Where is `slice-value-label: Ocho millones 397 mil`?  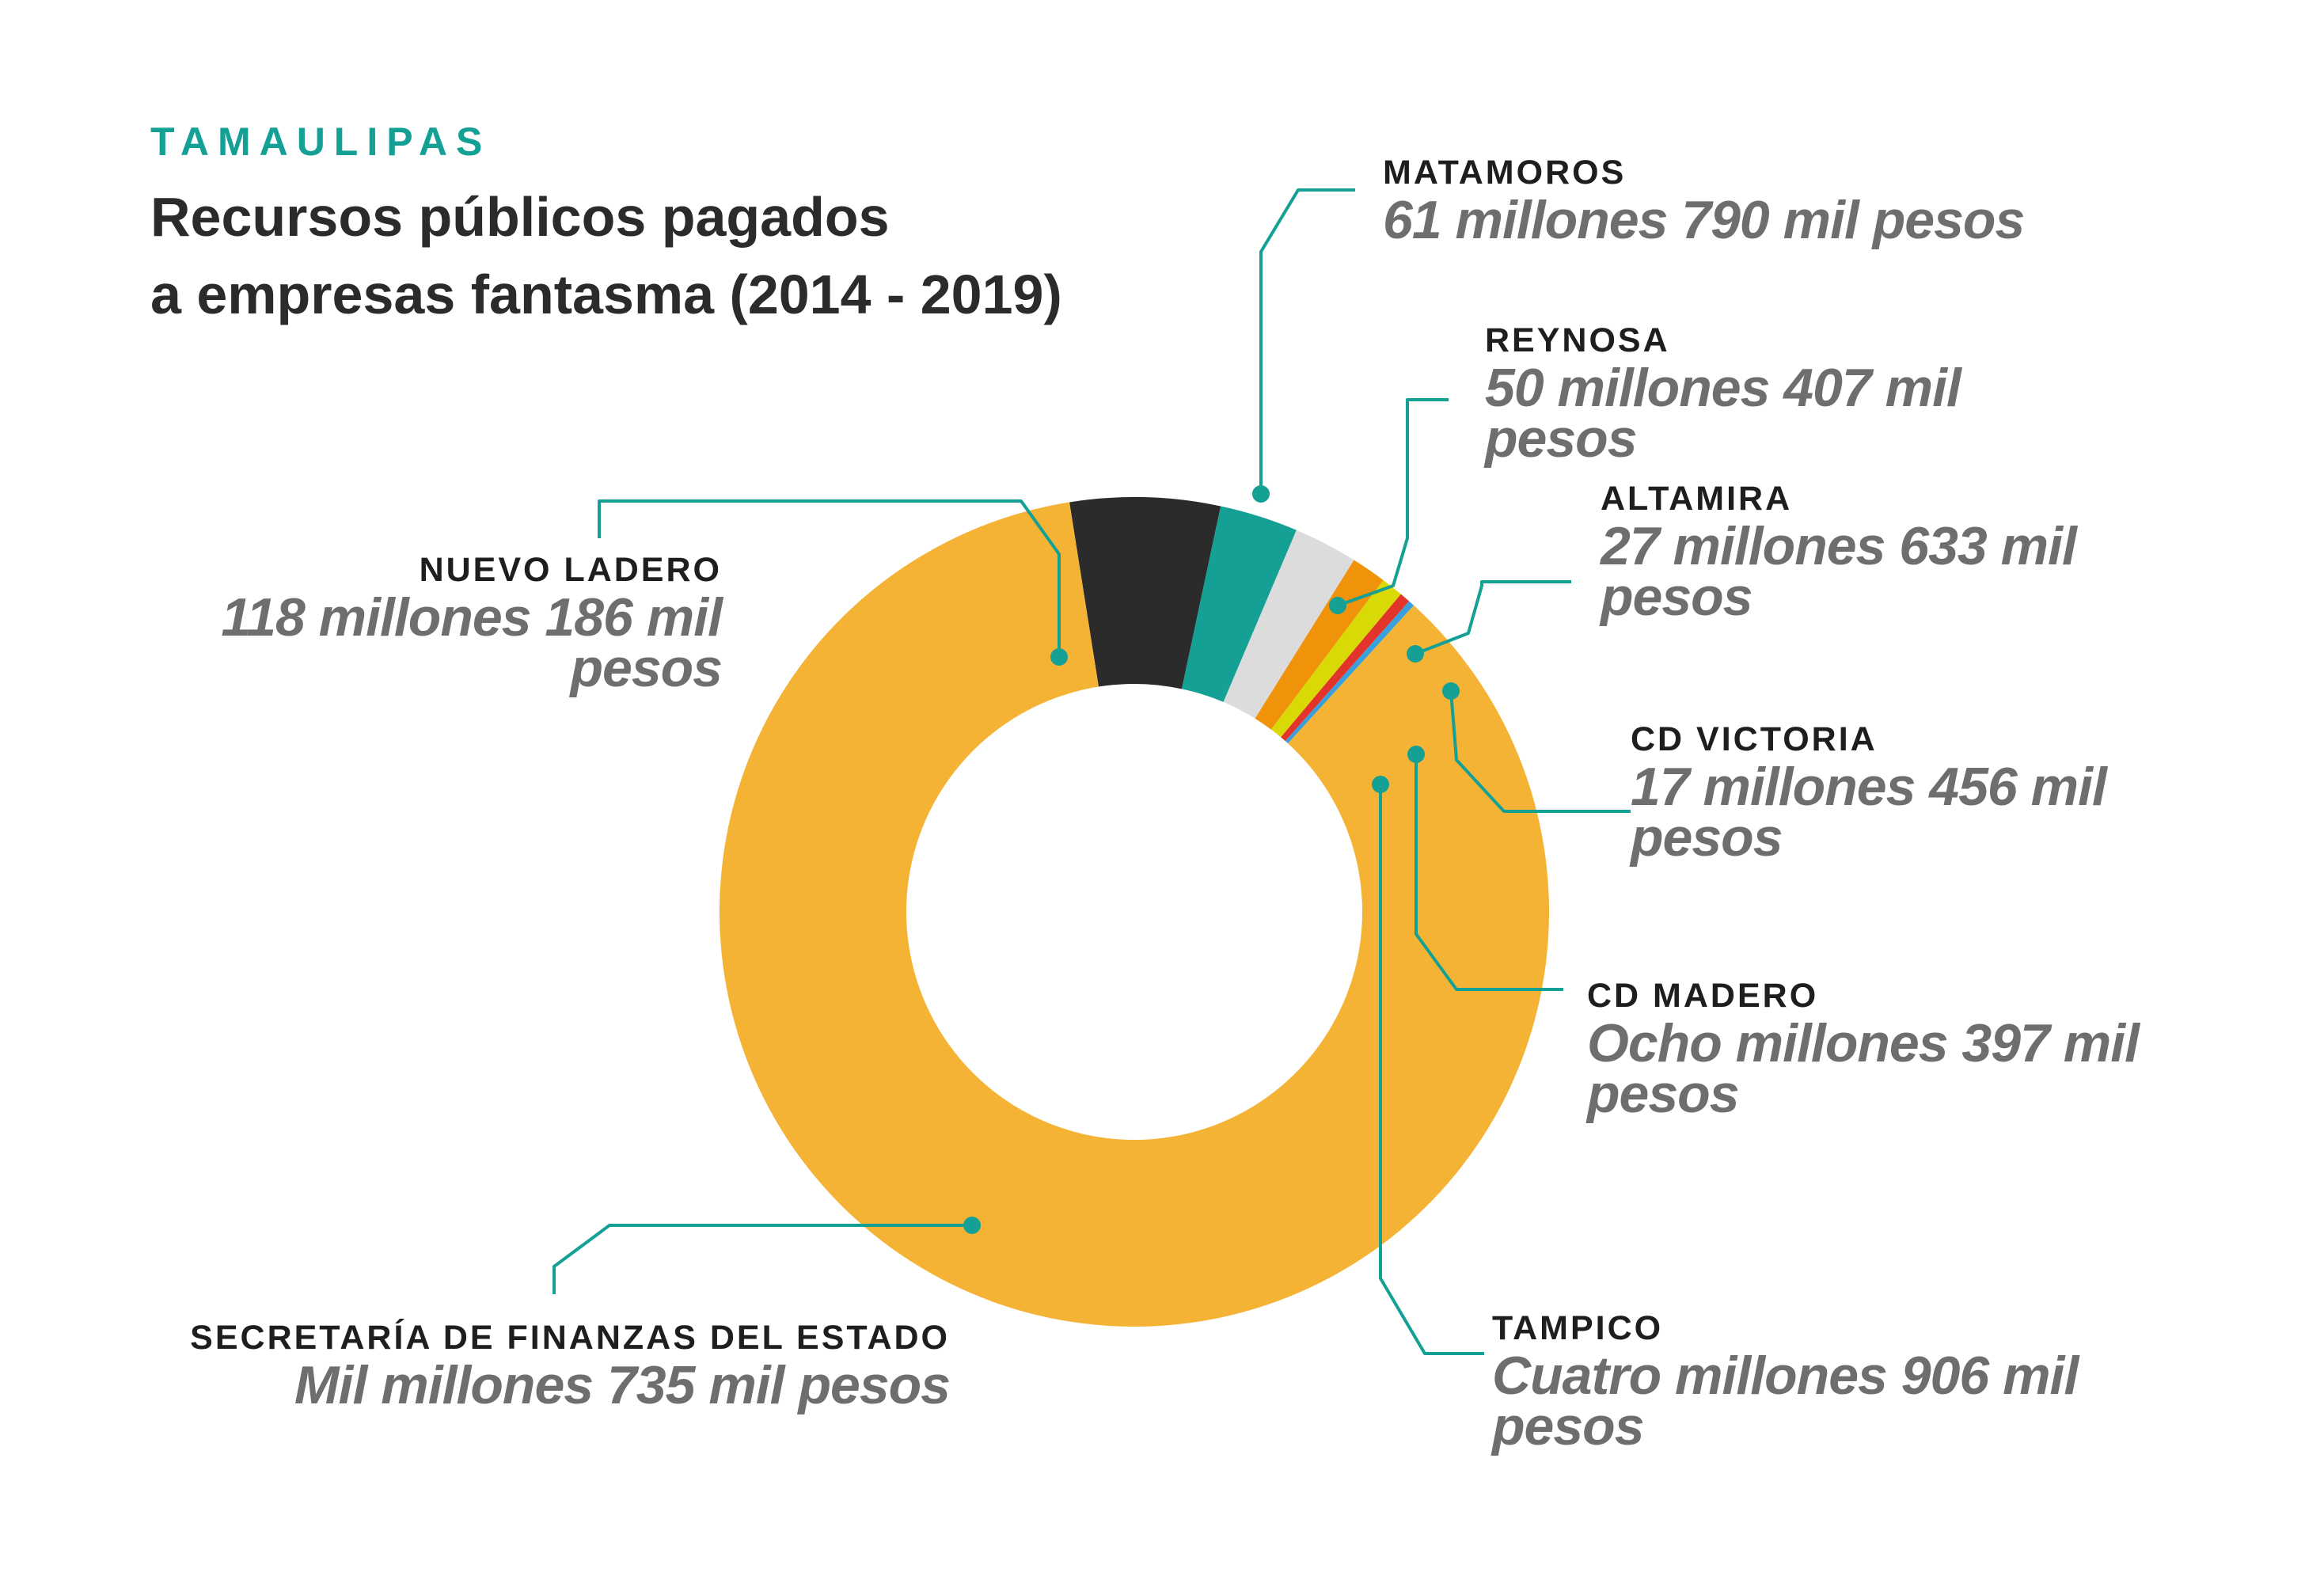 slice-value-label: Ocho millones 397 mil is located at coordinates (1864, 1043).